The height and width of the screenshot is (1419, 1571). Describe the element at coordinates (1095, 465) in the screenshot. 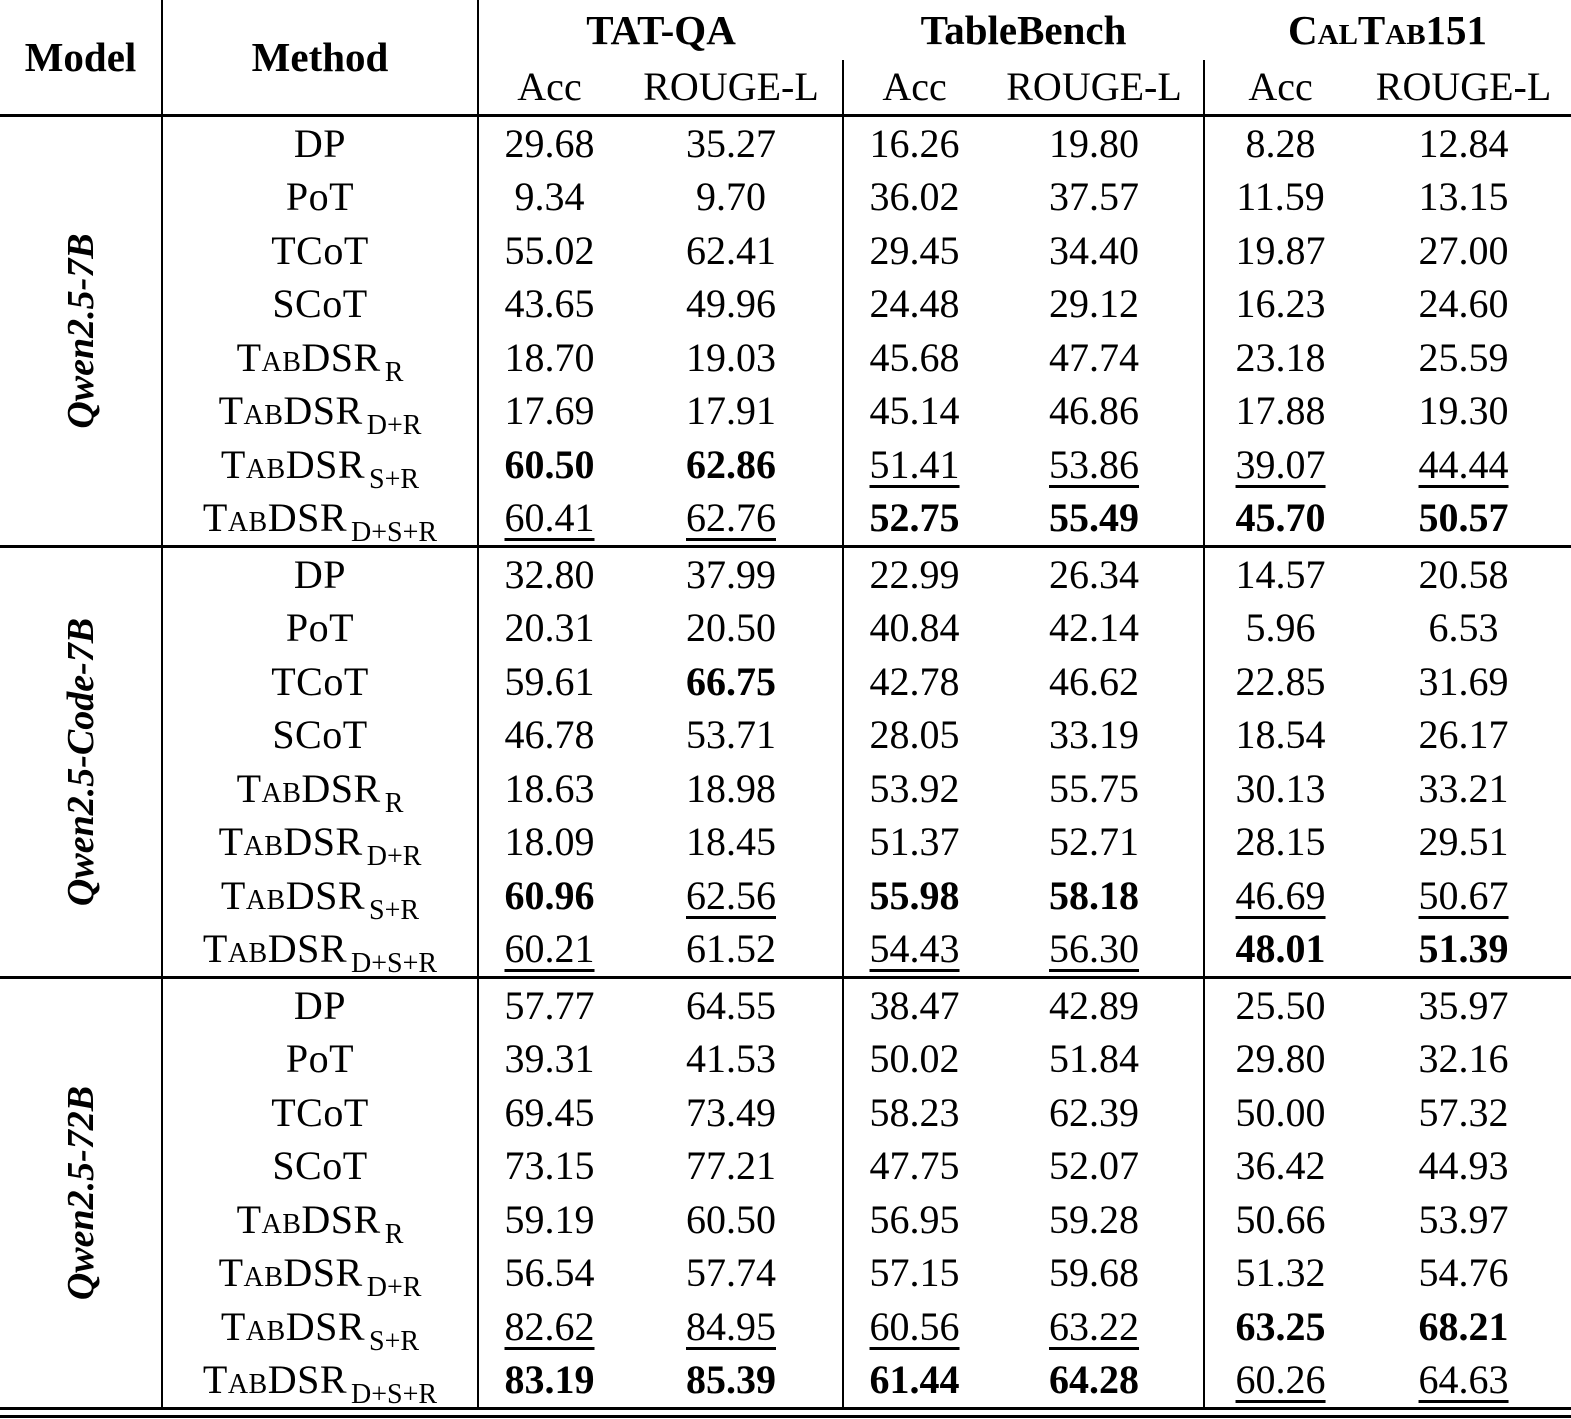

I see `metric-value: 53.86` at that location.